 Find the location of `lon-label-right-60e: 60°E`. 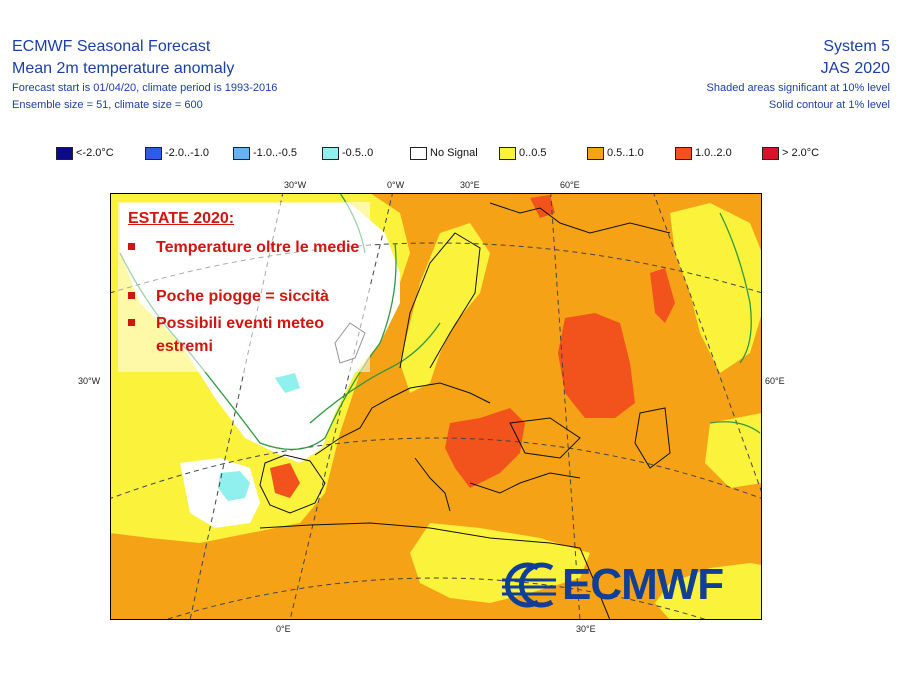

lon-label-right-60e: 60°E is located at coordinates (775, 381).